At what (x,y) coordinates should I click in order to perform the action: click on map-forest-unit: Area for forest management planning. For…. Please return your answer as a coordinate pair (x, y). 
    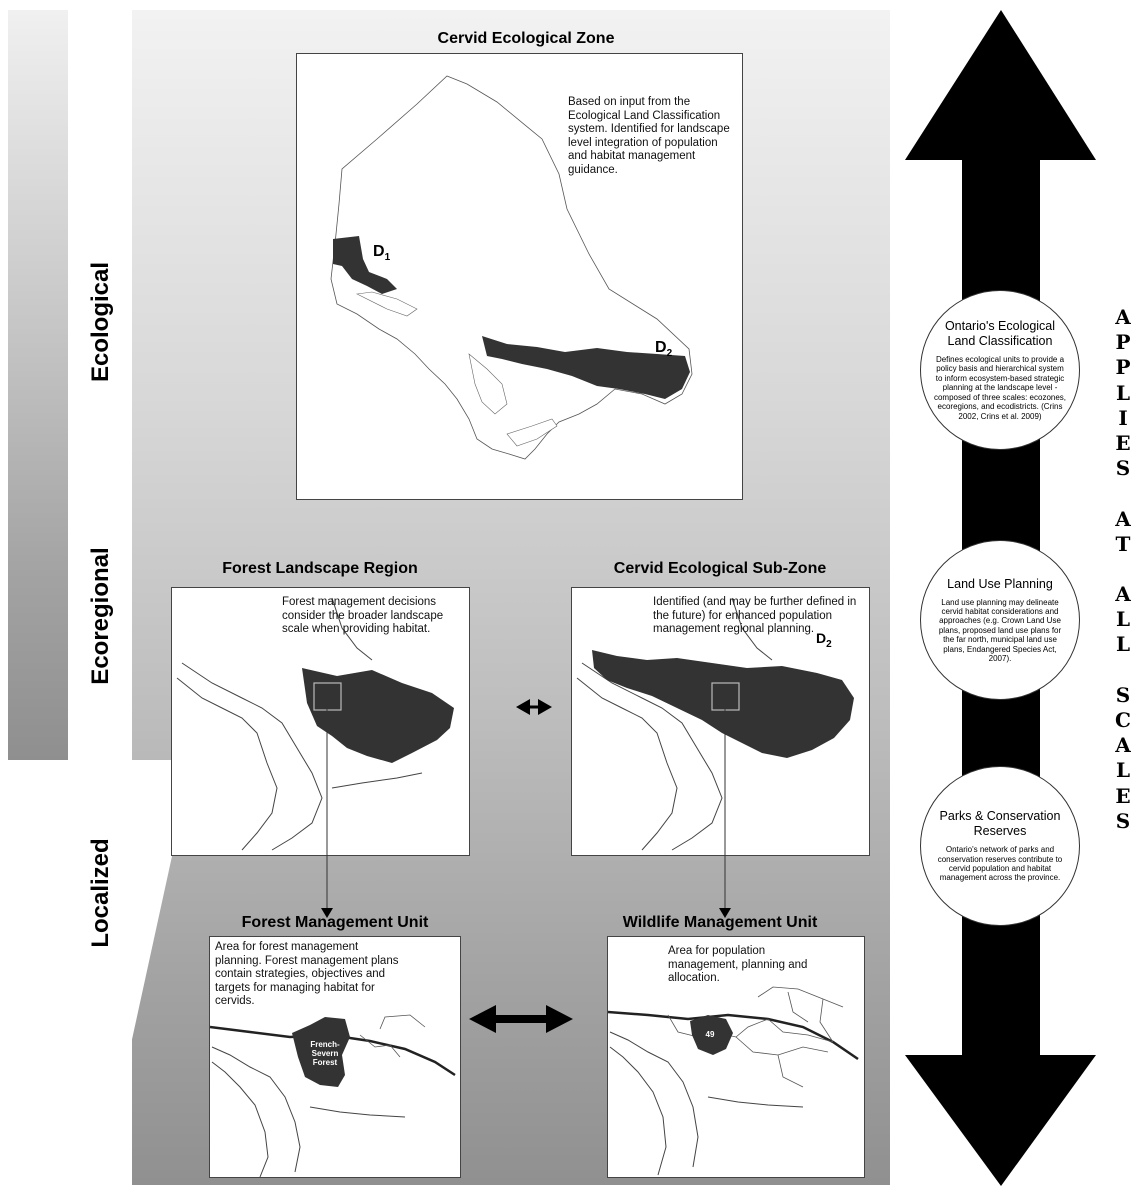
    Looking at the image, I should click on (335, 1057).